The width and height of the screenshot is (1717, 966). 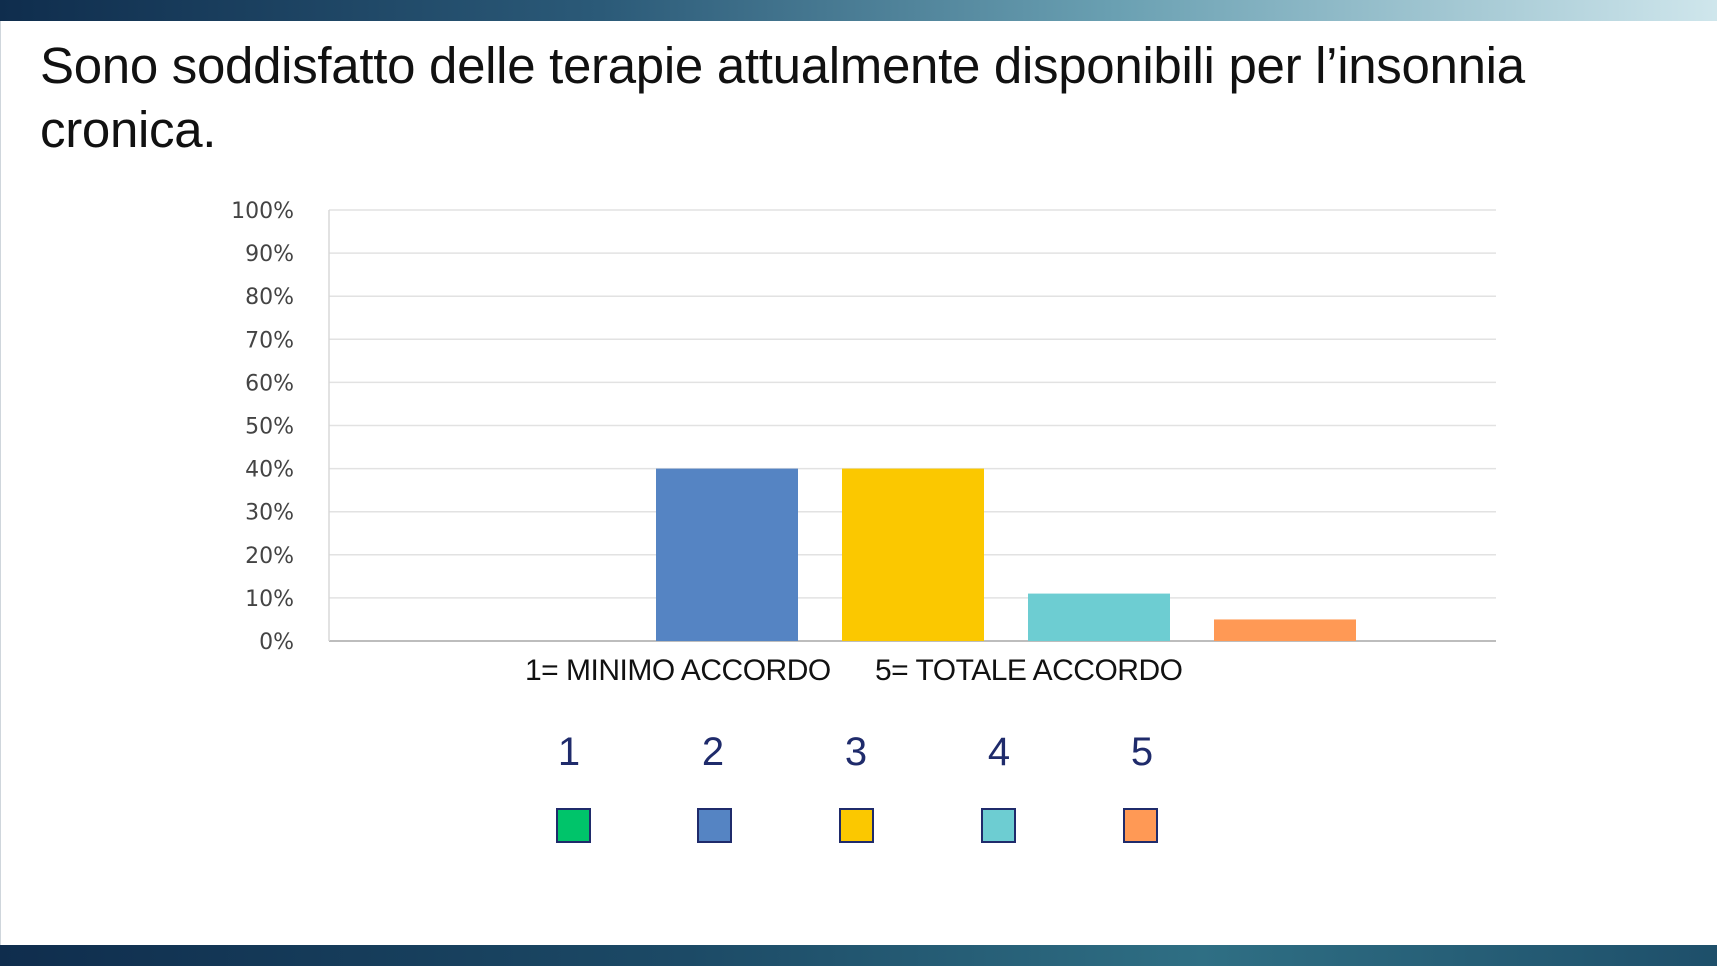 I want to click on y-tick-label: 80%, so click(x=269, y=297).